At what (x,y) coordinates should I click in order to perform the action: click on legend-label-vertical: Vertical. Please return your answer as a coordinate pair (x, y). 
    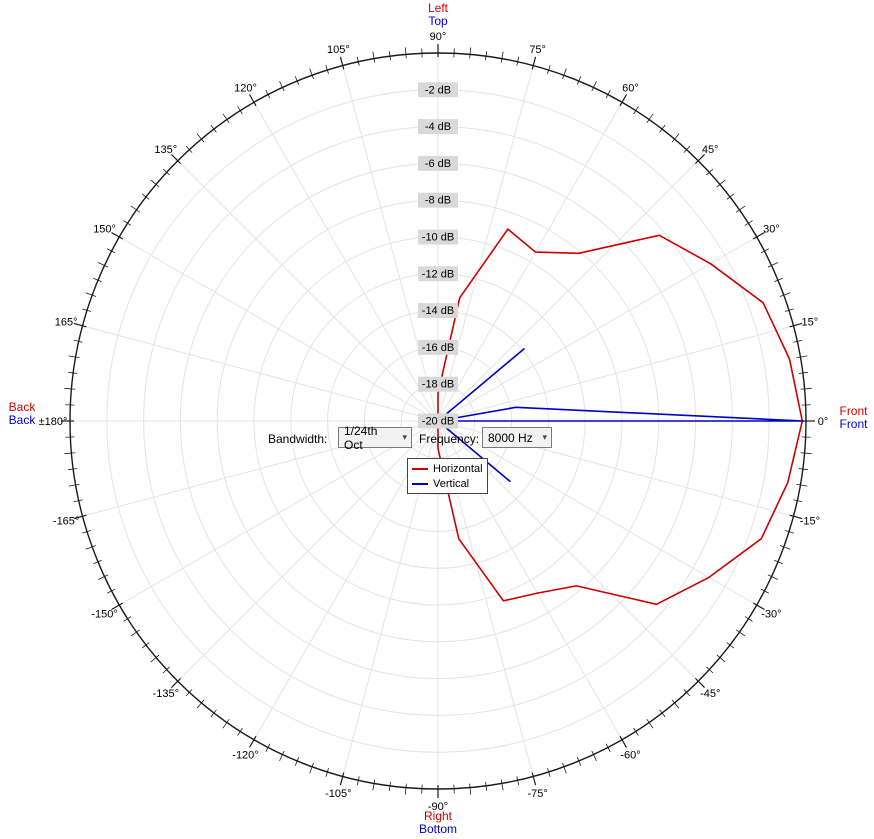
    Looking at the image, I should click on (451, 483).